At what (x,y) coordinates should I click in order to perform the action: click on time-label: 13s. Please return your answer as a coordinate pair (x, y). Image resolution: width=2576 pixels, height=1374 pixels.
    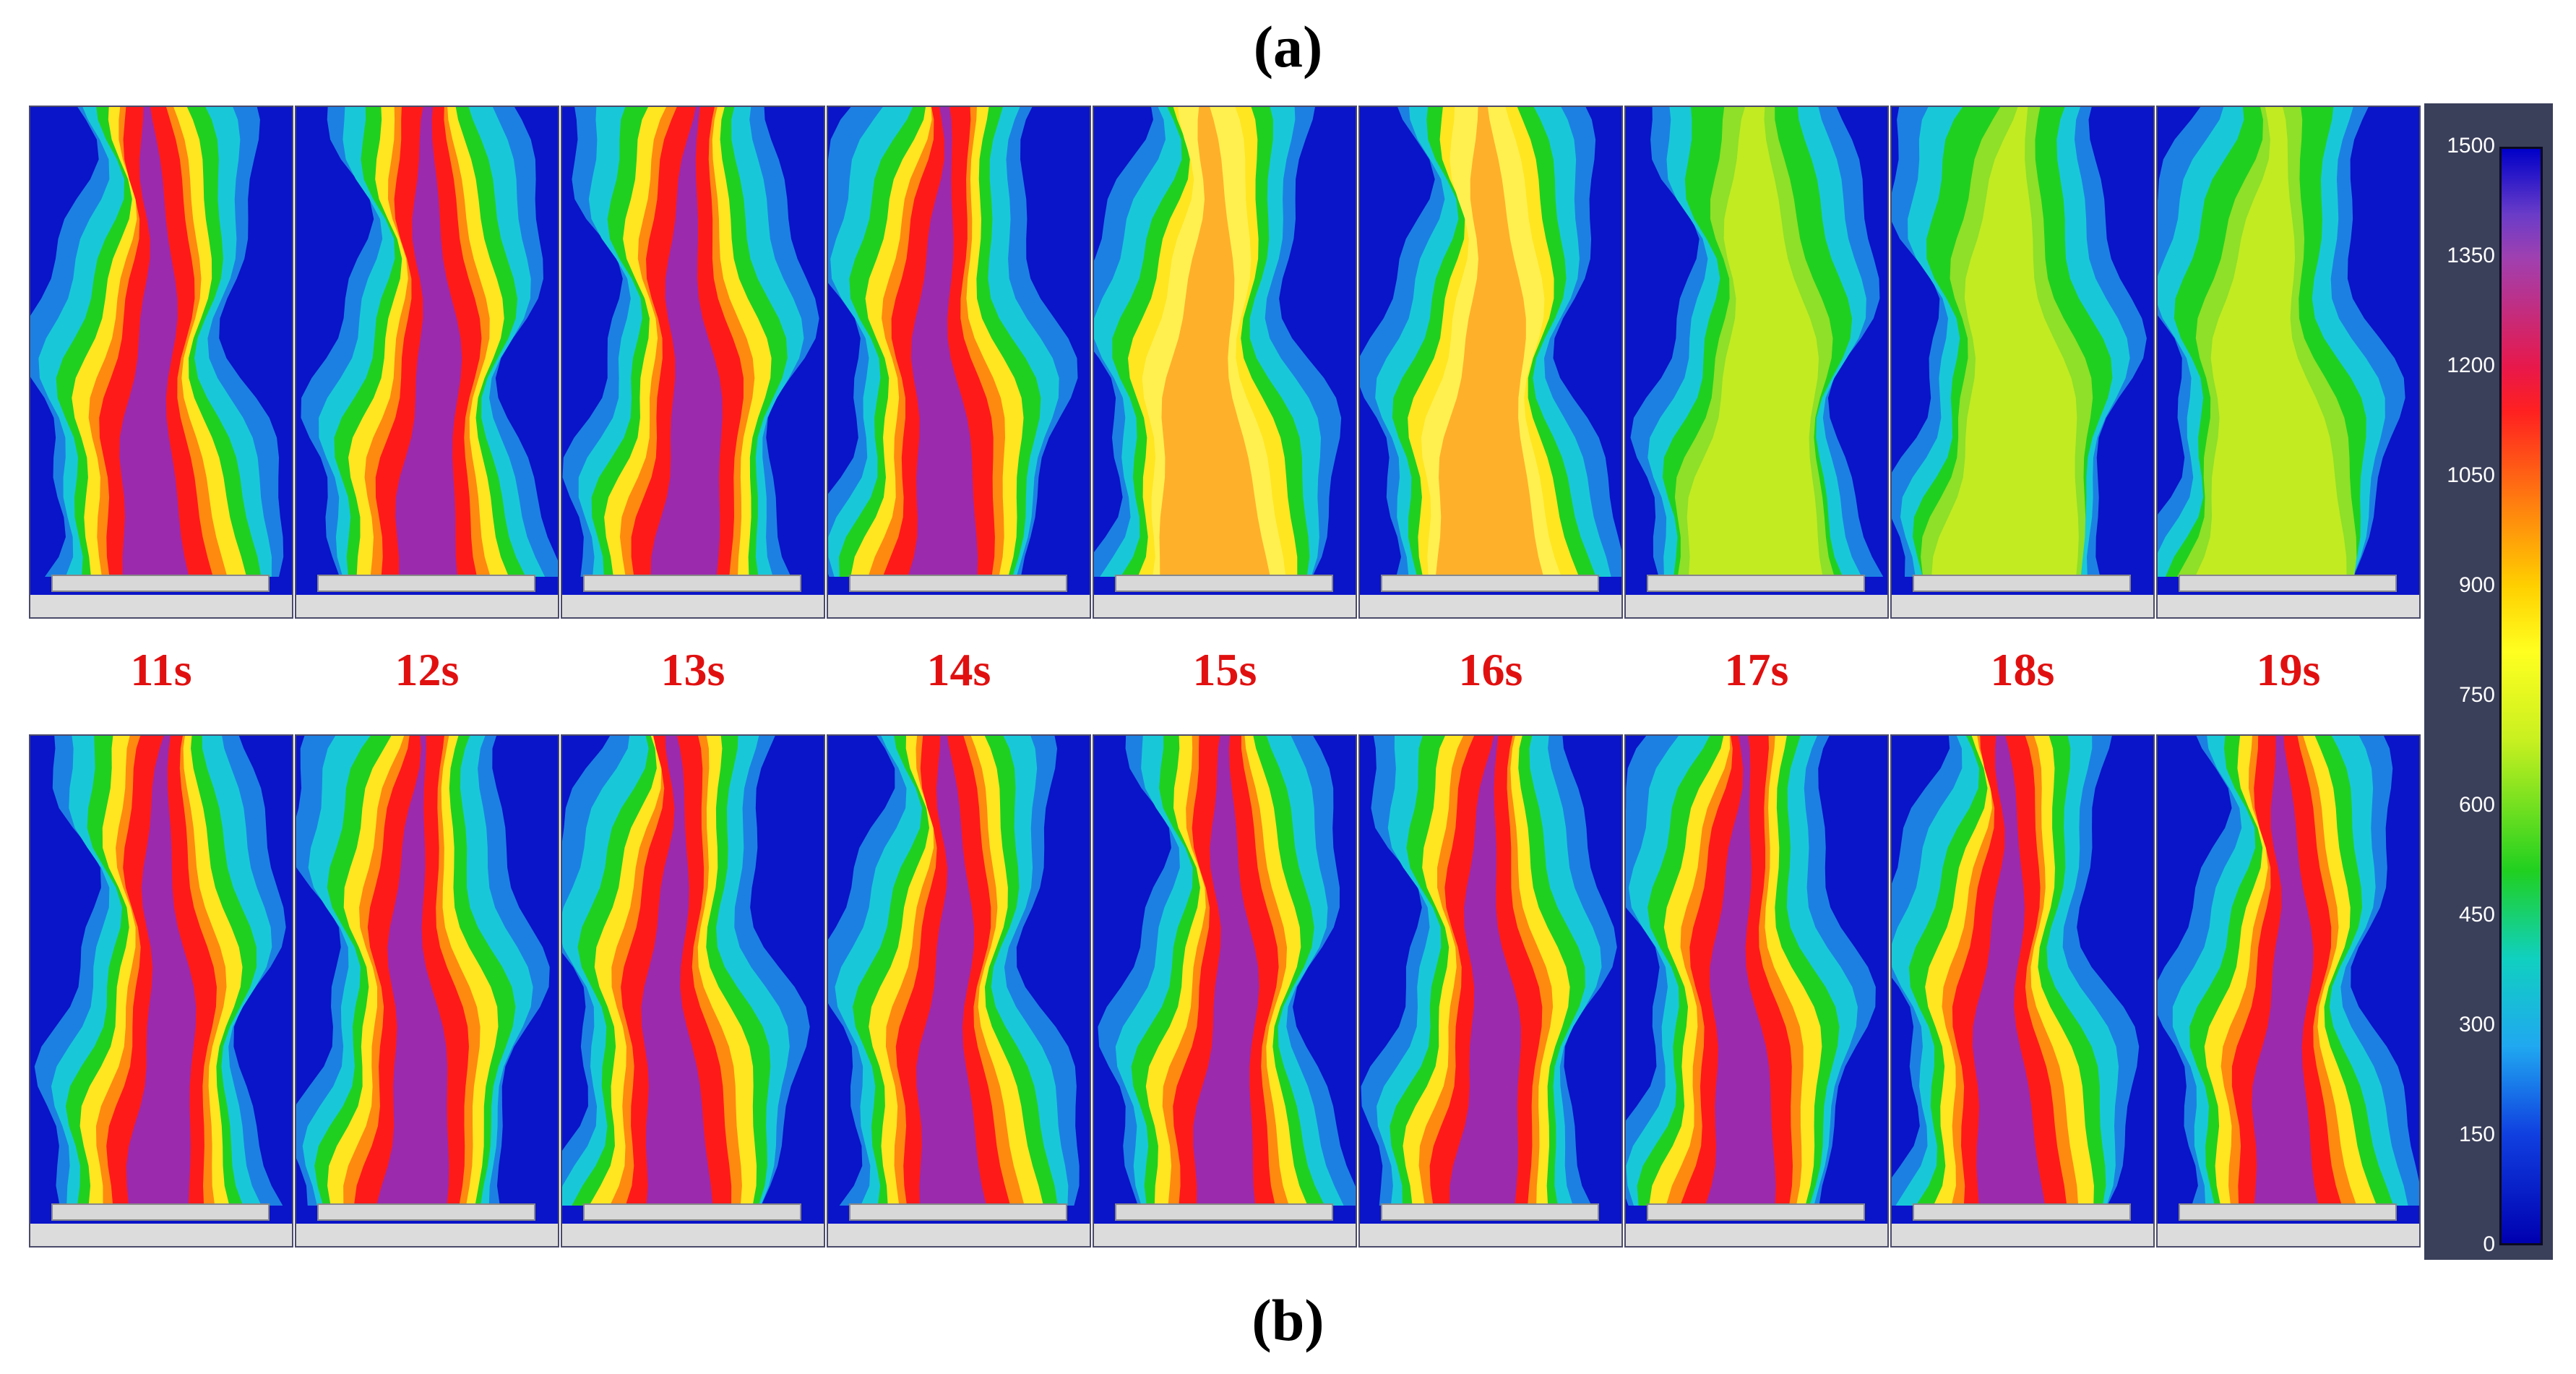
    Looking at the image, I should click on (692, 669).